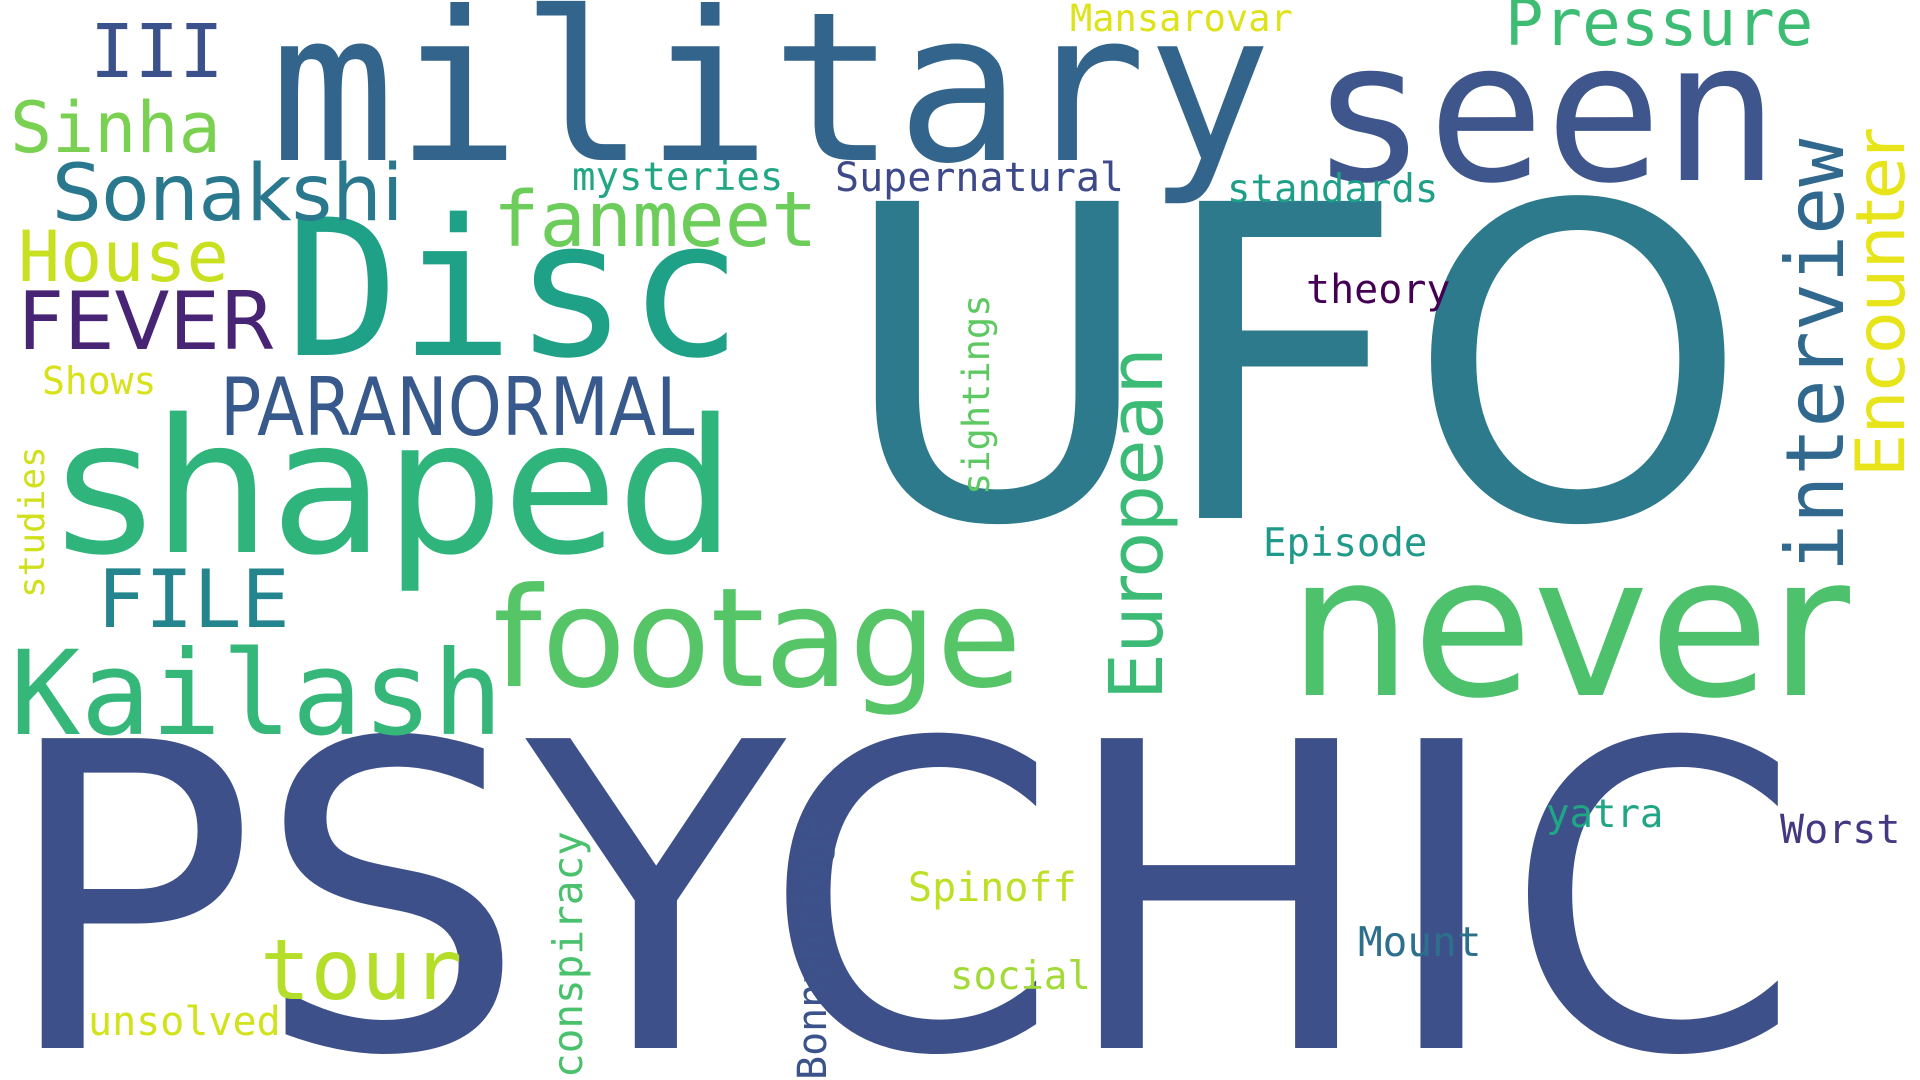 This screenshot has width=1920, height=1080. I want to click on word-never: never, so click(1569, 628).